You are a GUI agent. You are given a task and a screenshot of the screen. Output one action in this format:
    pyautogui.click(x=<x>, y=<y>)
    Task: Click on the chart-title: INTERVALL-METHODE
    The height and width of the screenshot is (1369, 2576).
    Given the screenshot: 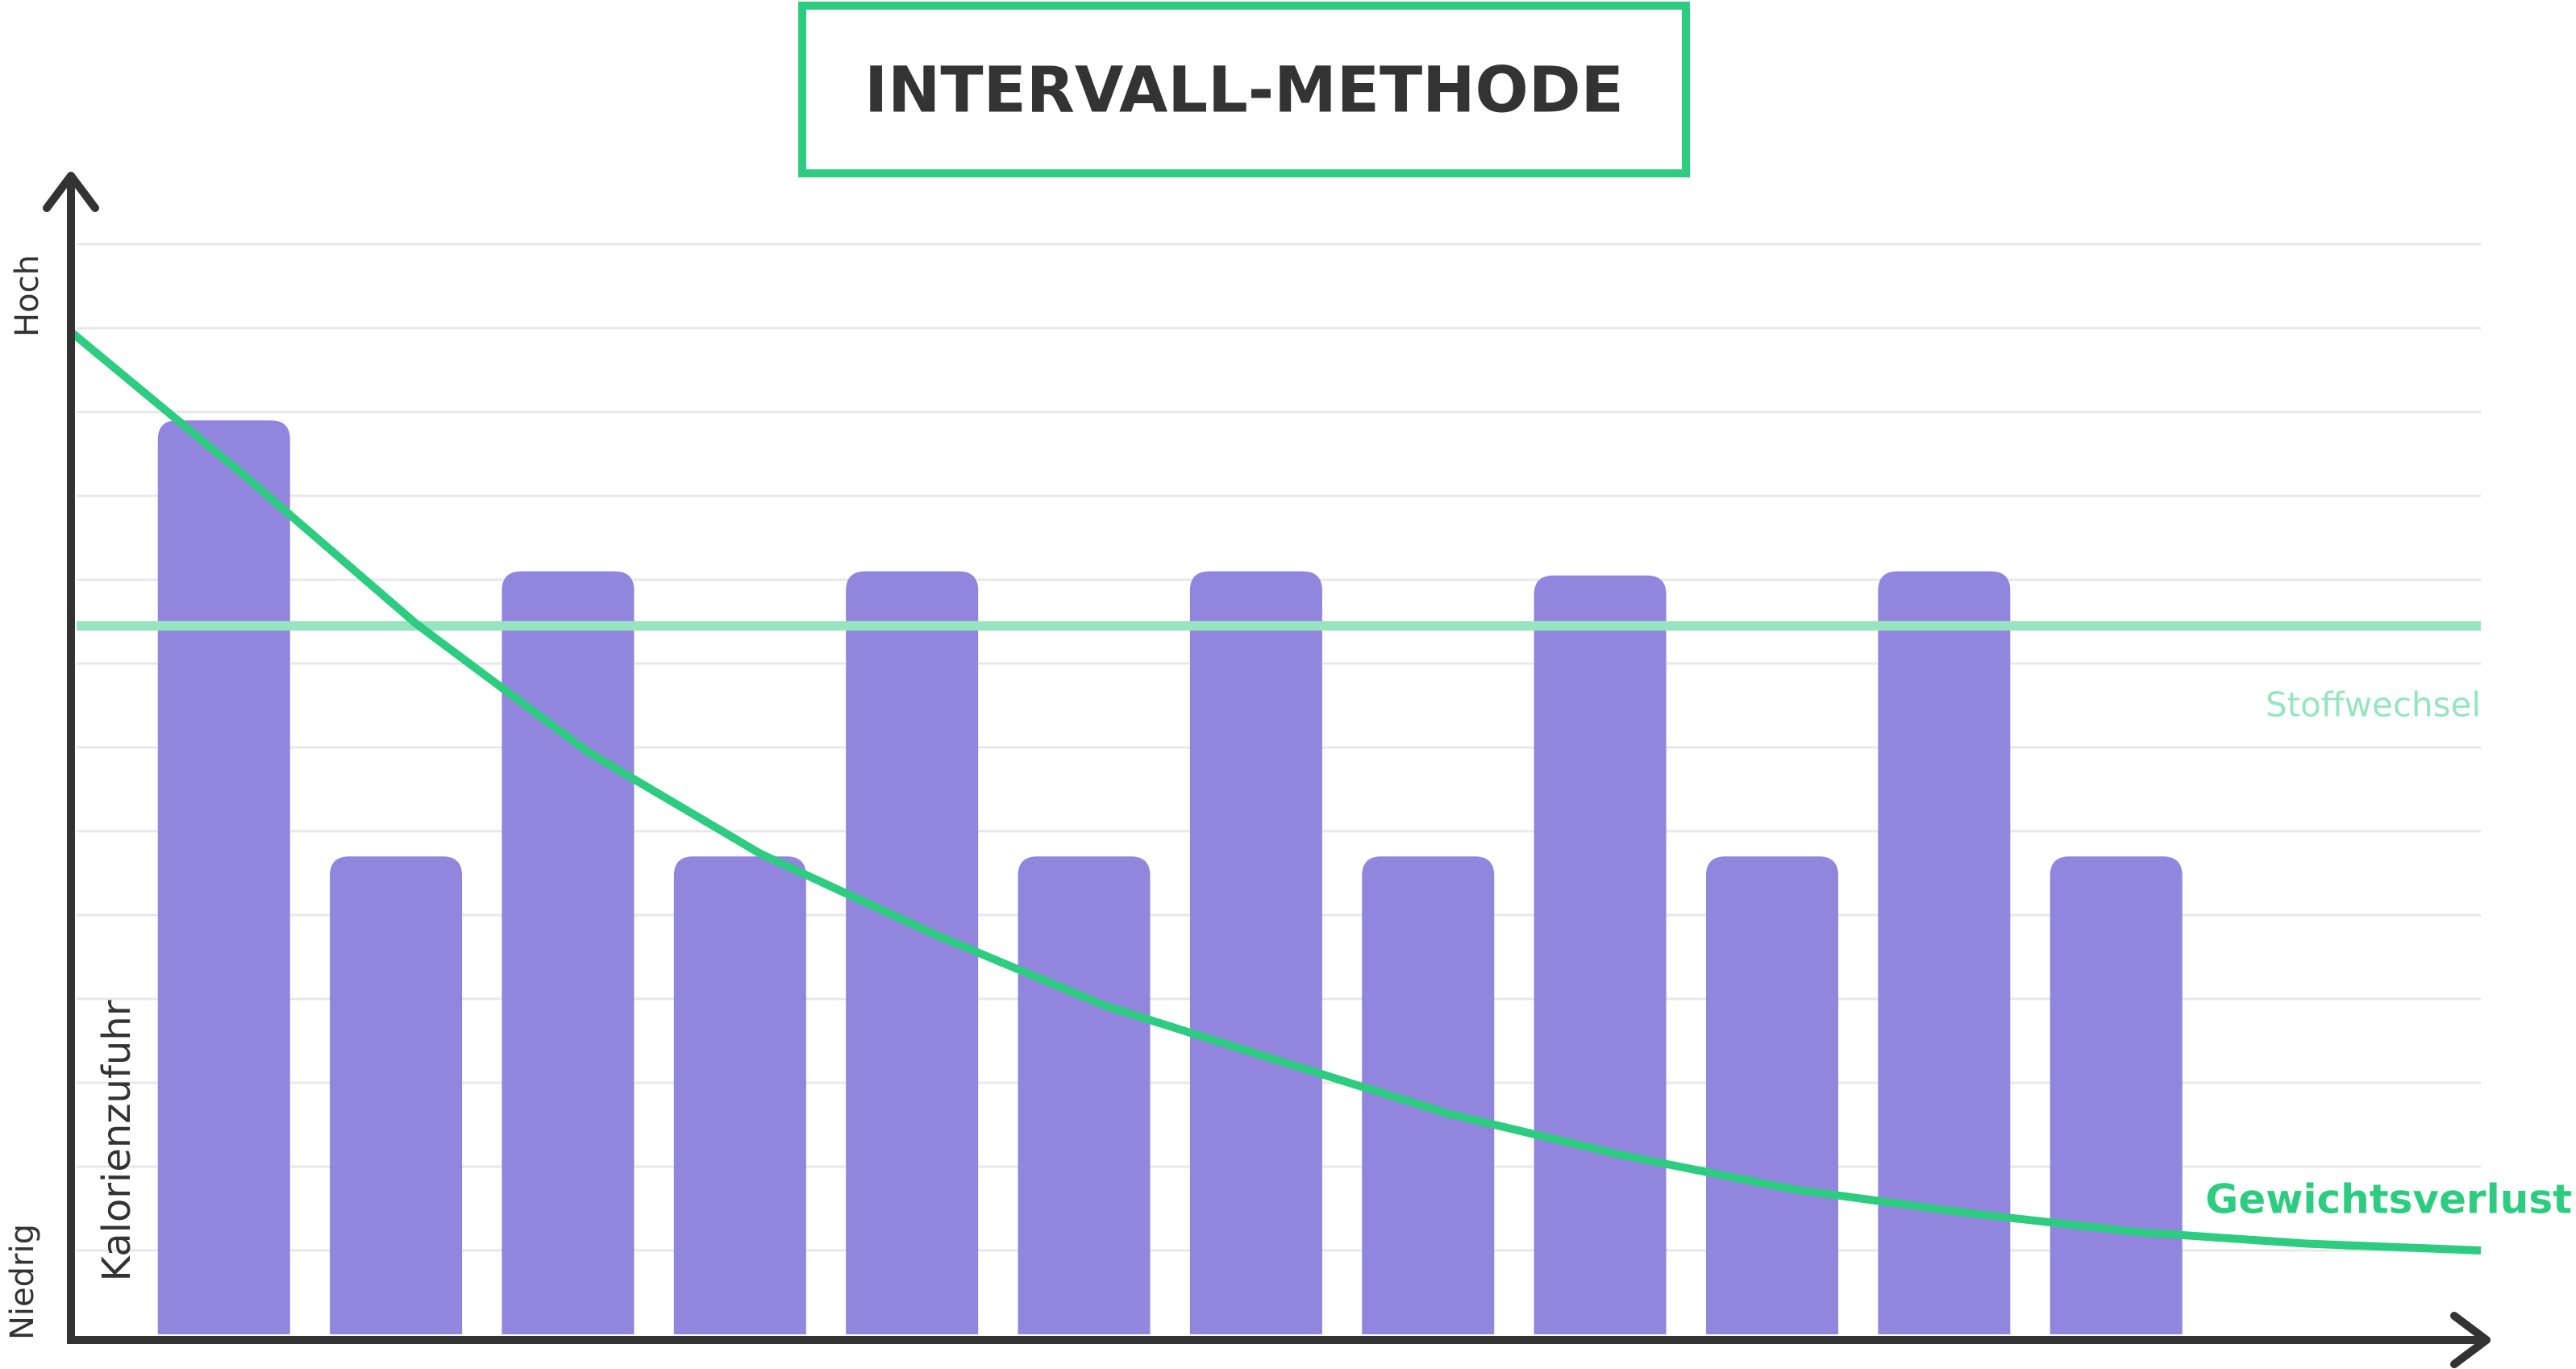 What is the action you would take?
    pyautogui.click(x=1244, y=90)
    